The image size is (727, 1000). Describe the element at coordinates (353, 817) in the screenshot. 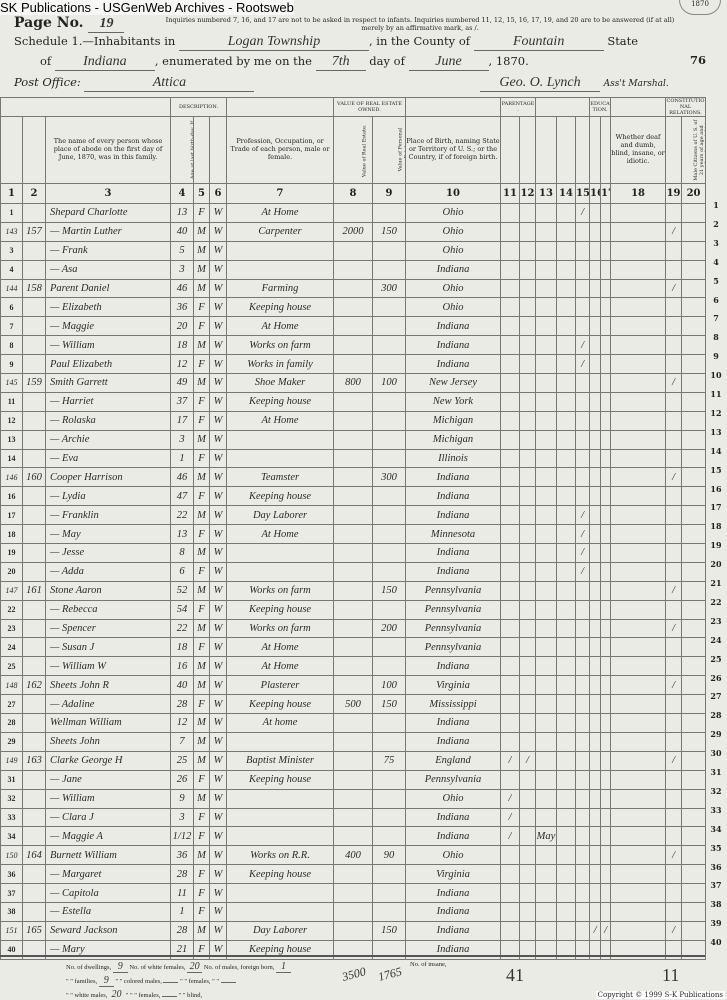

I see `table-row: 33 — Clara J 3 F W Indiana /` at that location.